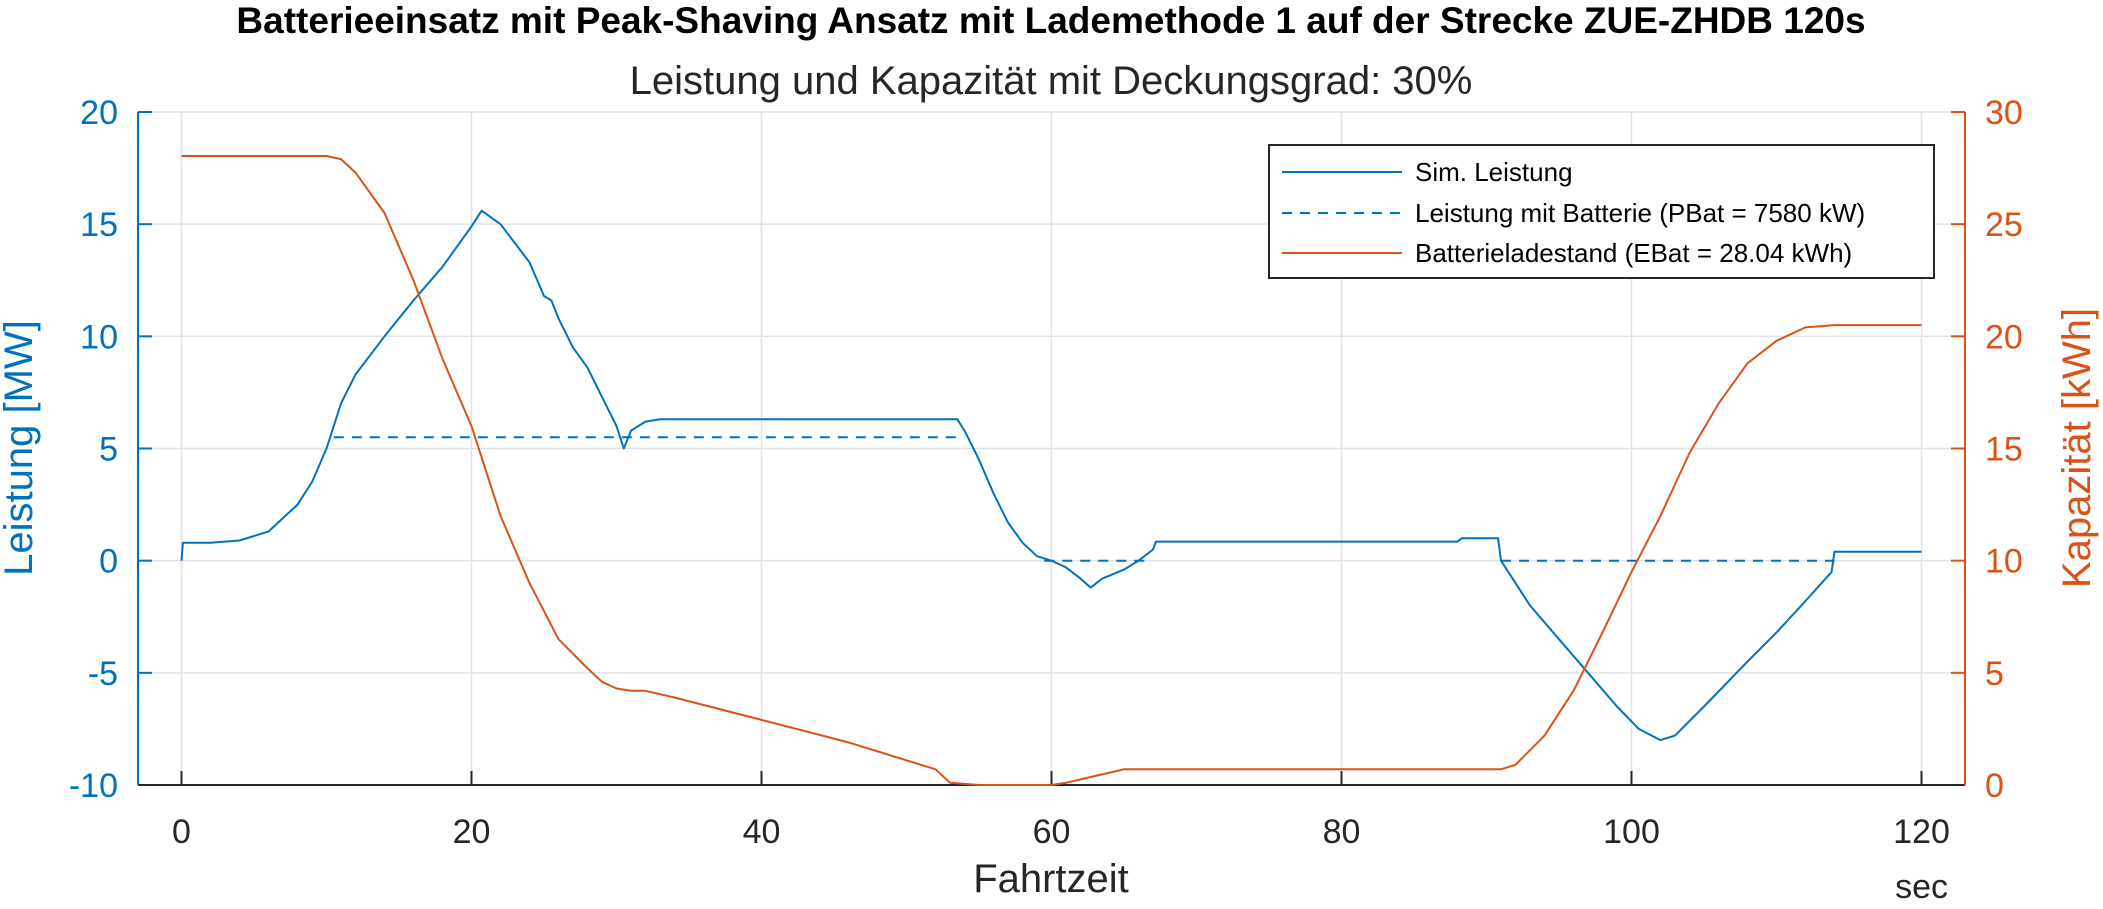 The height and width of the screenshot is (909, 2103). Describe the element at coordinates (1342, 832) in the screenshot. I see `x-tick-label: 80` at that location.